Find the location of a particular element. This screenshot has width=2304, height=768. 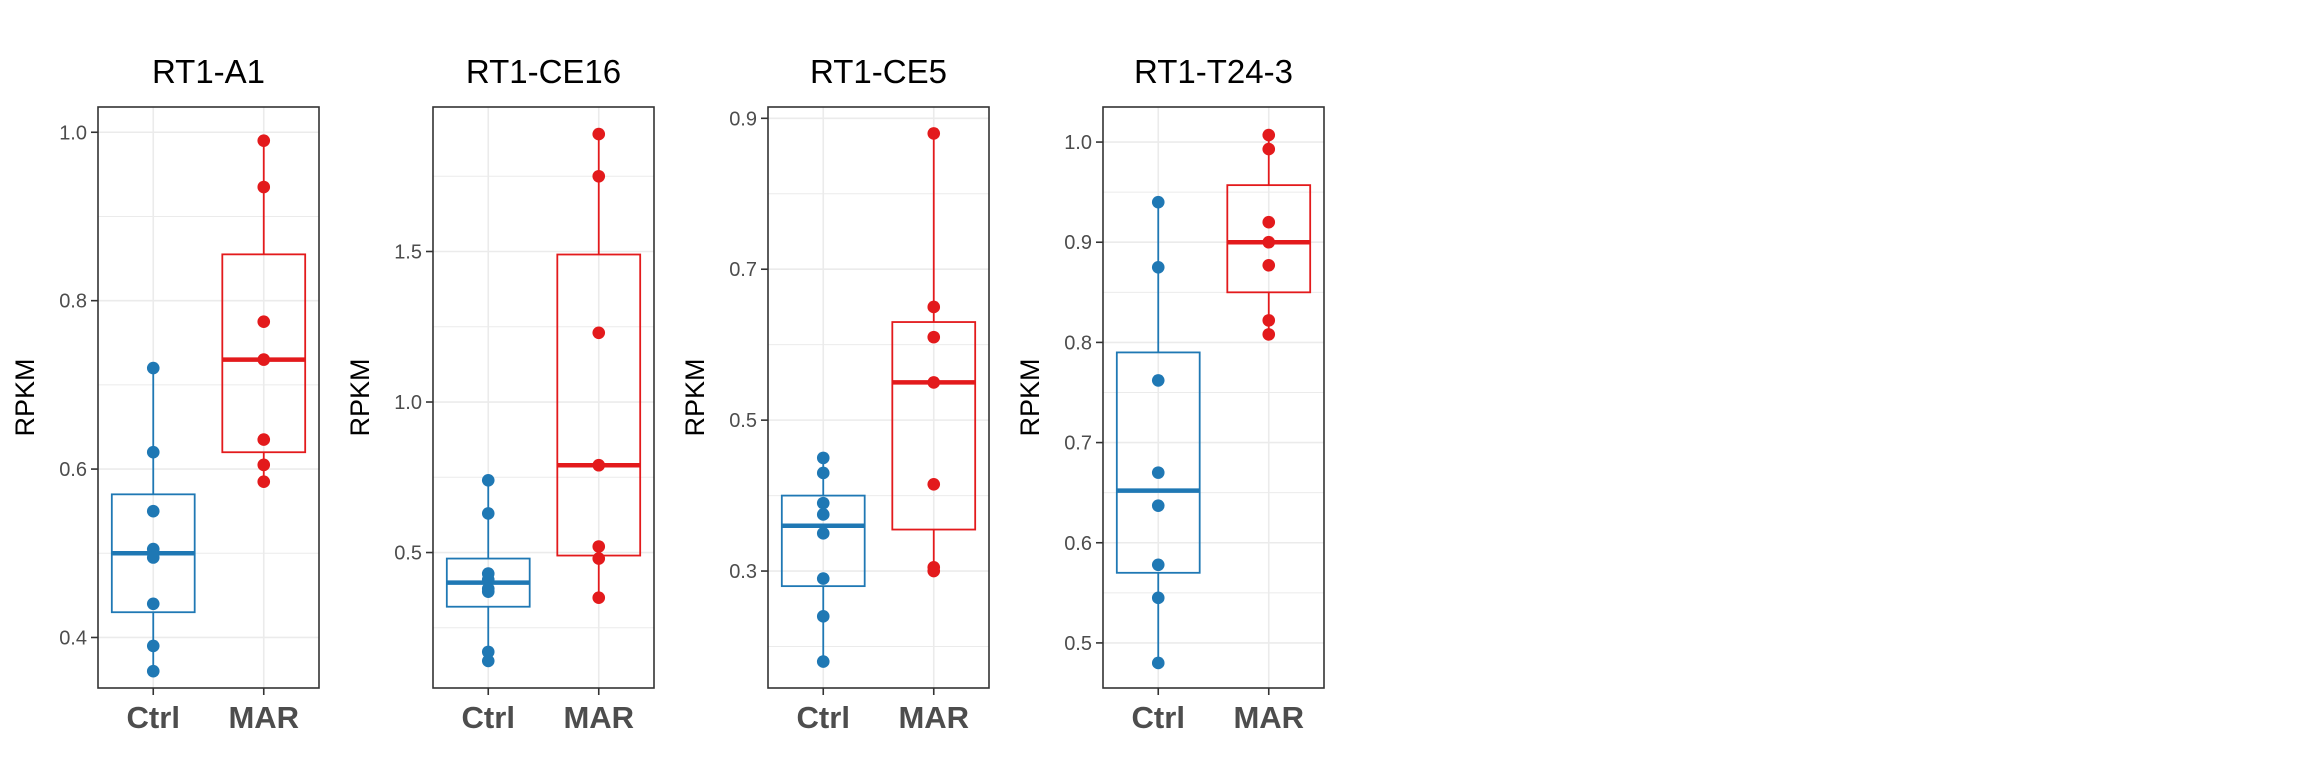

chart-title: RT1-T24-3 is located at coordinates (1213, 71).